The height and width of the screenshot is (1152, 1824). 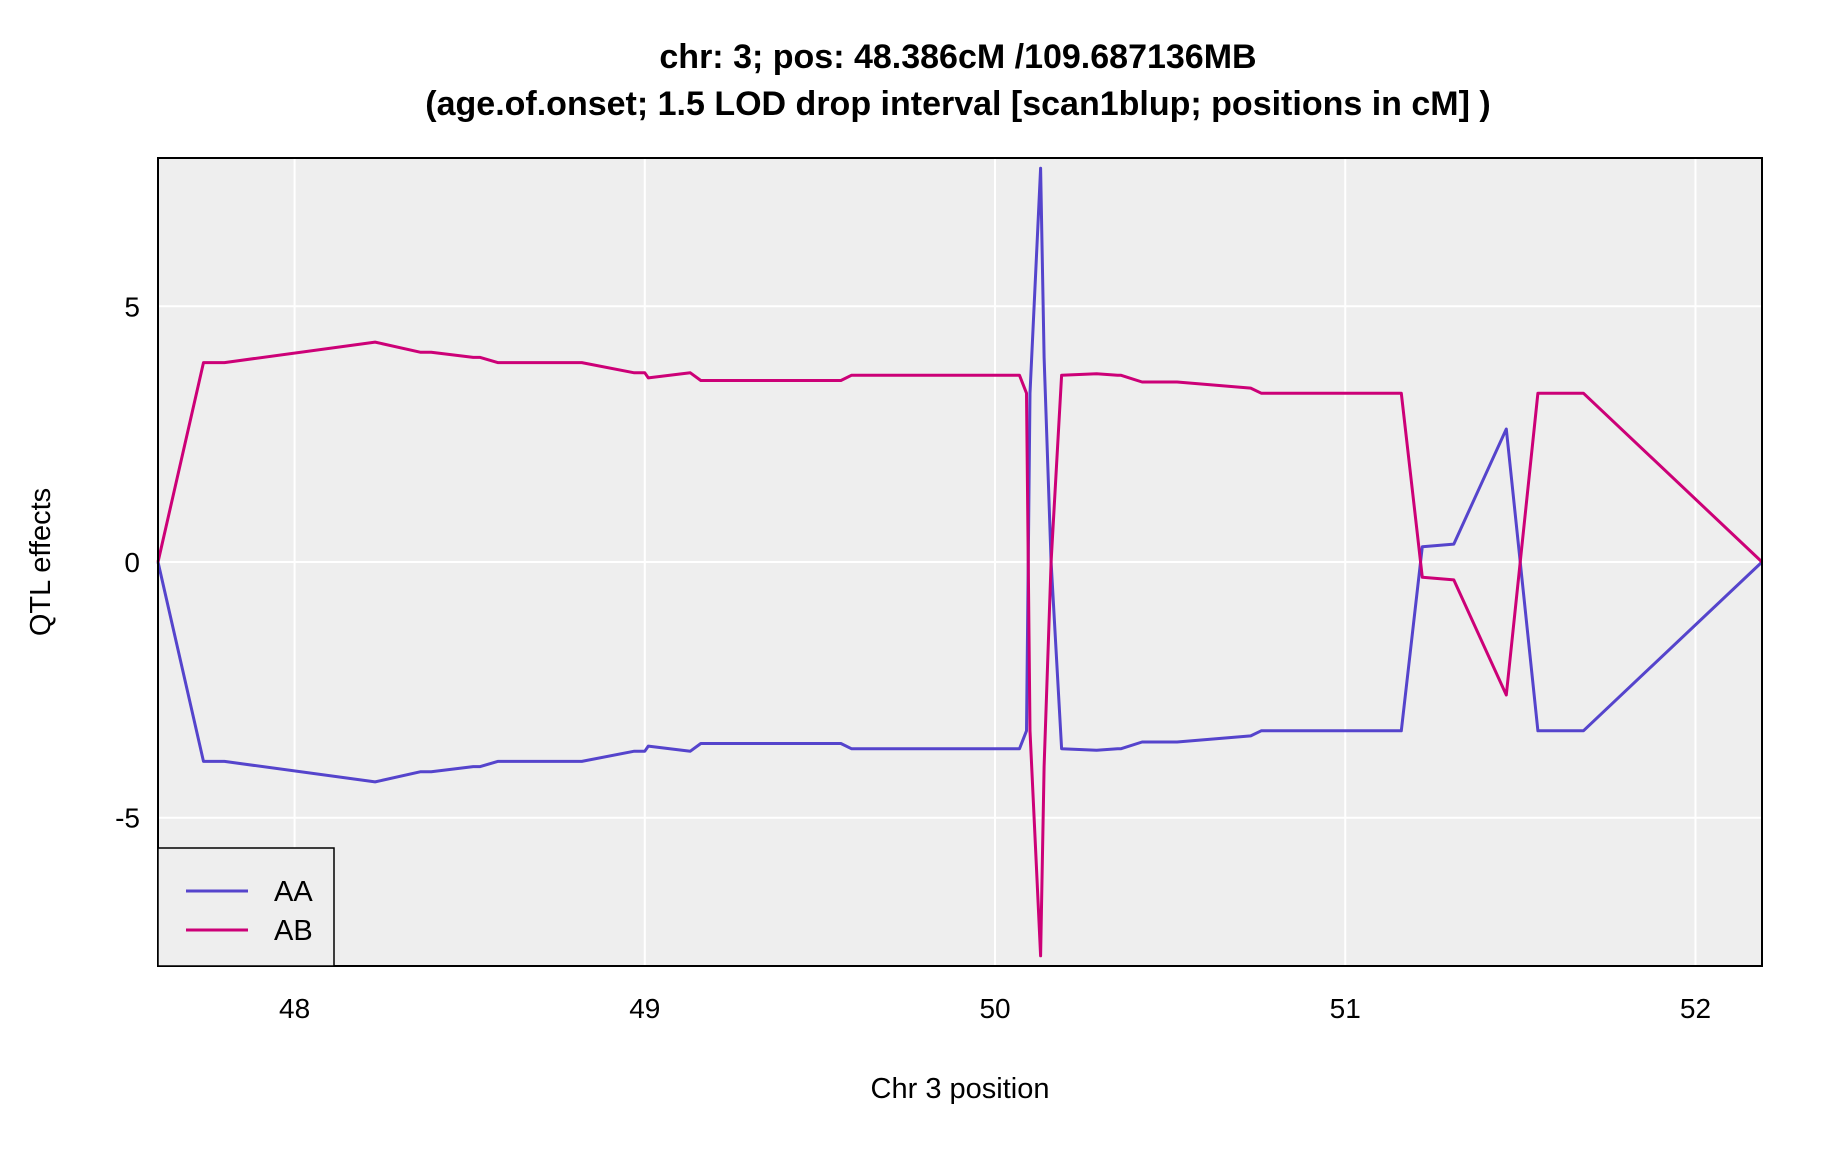 What do you see at coordinates (1695, 1008) in the screenshot?
I see `x-tick-label: 52` at bounding box center [1695, 1008].